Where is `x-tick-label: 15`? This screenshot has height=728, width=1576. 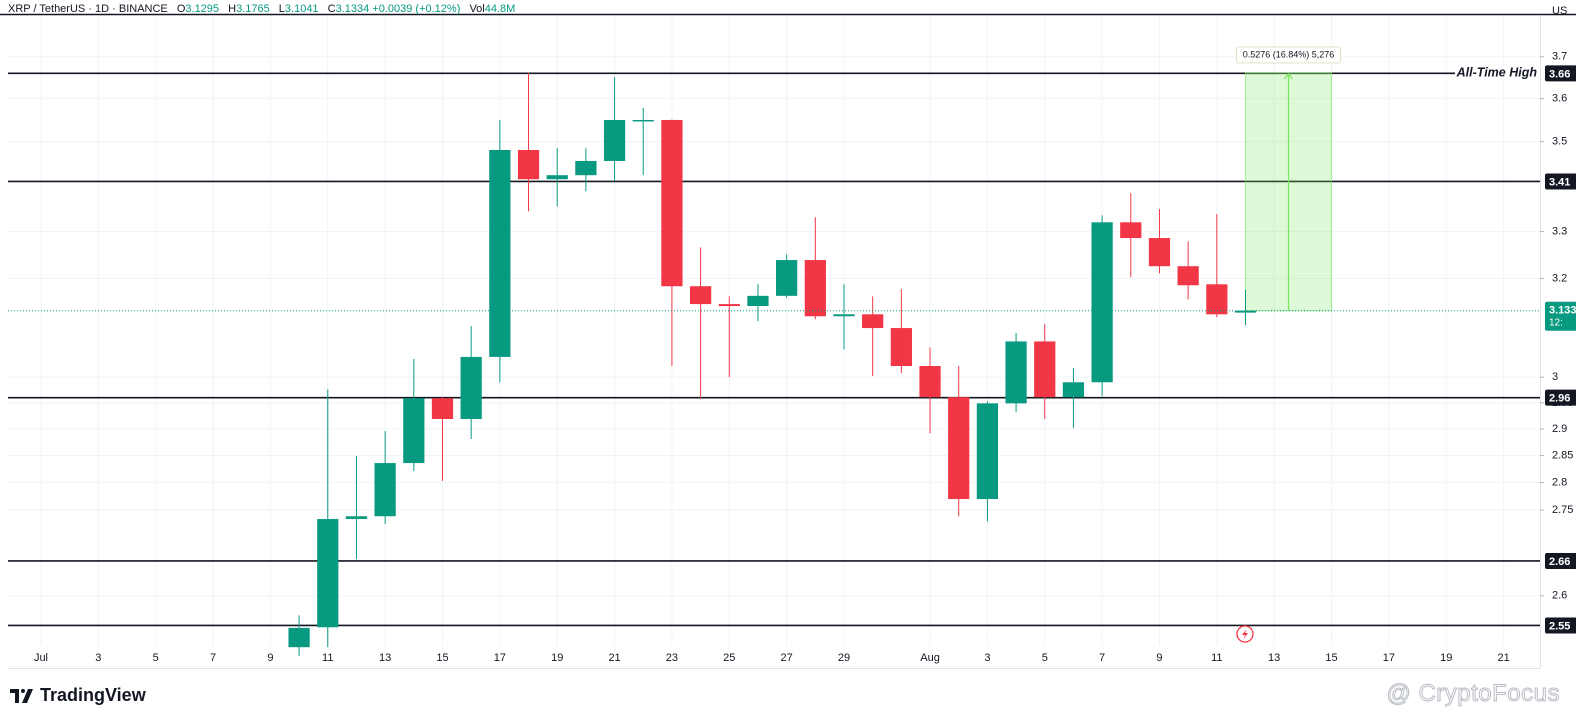 x-tick-label: 15 is located at coordinates (1331, 658).